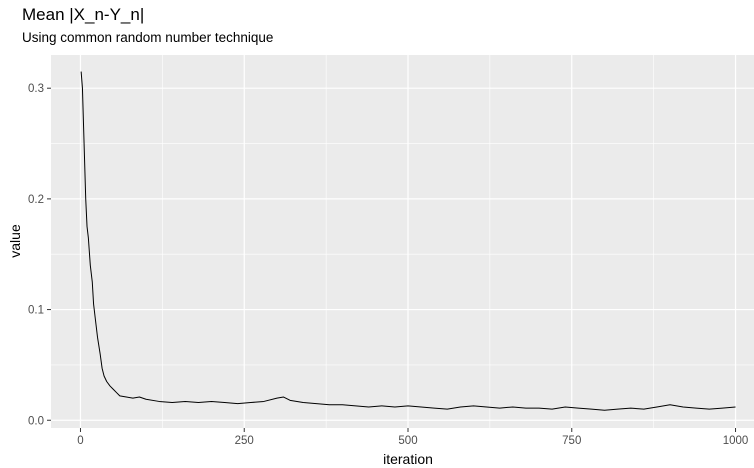 The image size is (754, 468). What do you see at coordinates (80, 441) in the screenshot?
I see `x-tick-label: 0` at bounding box center [80, 441].